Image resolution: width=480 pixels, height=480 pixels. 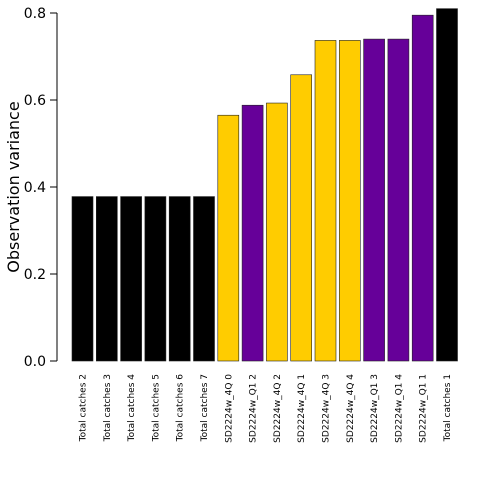 I want to click on x-tick-label: Total catches 4, so click(x=132, y=408).